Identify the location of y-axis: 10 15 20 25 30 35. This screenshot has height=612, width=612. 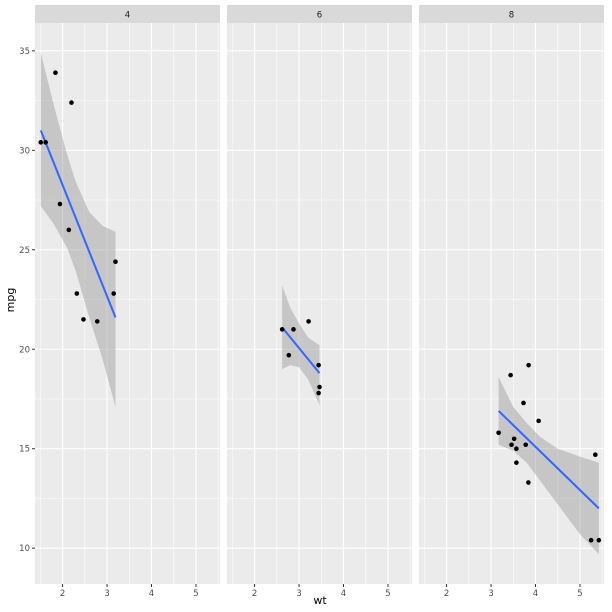
(27, 300).